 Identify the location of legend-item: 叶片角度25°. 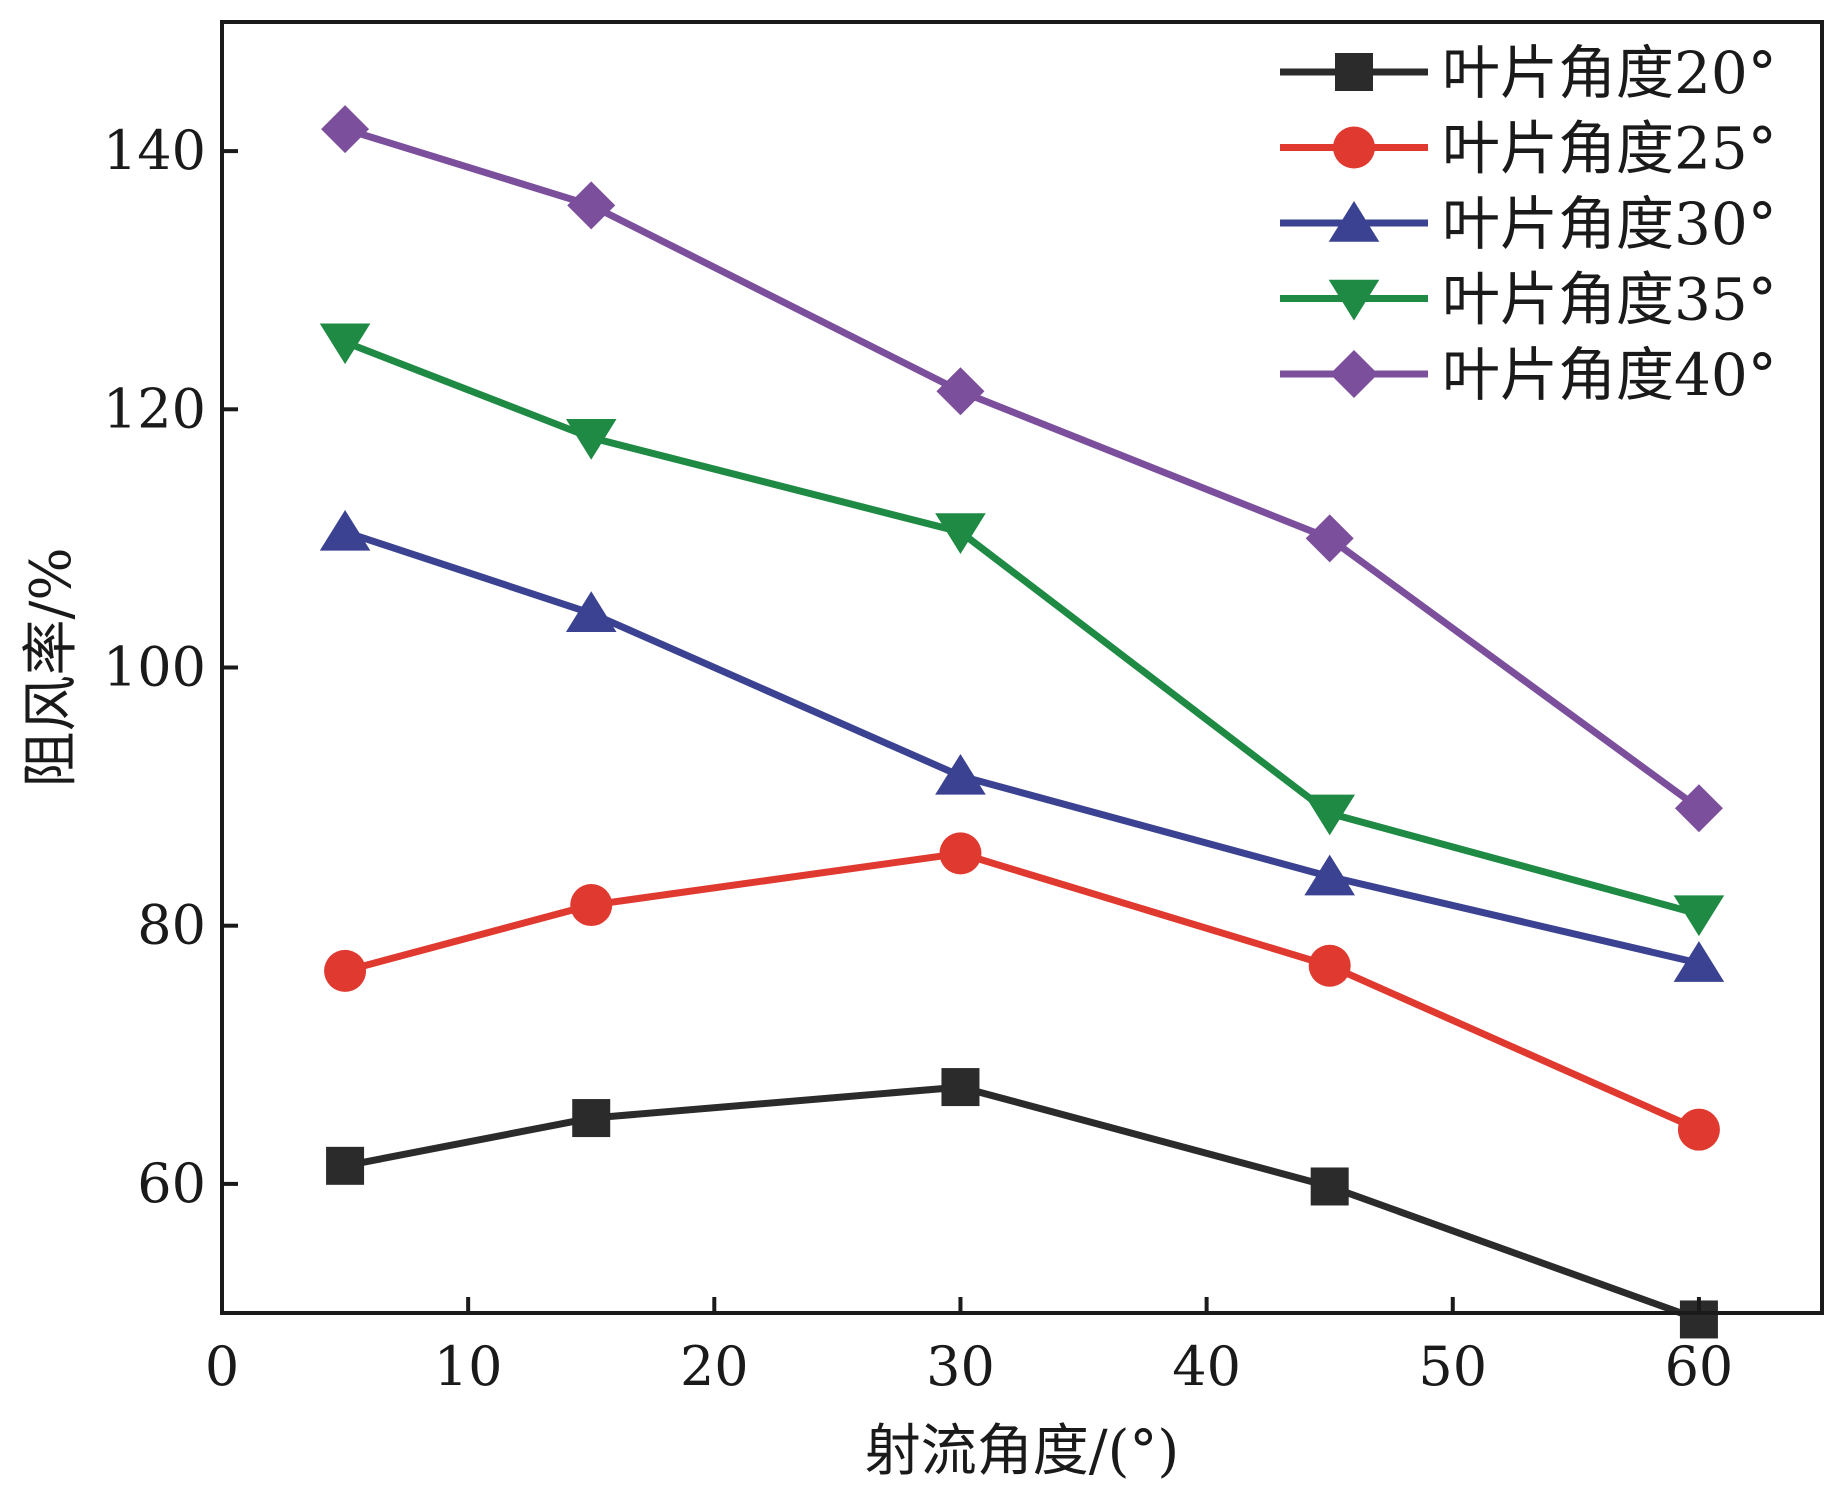
(1528, 149).